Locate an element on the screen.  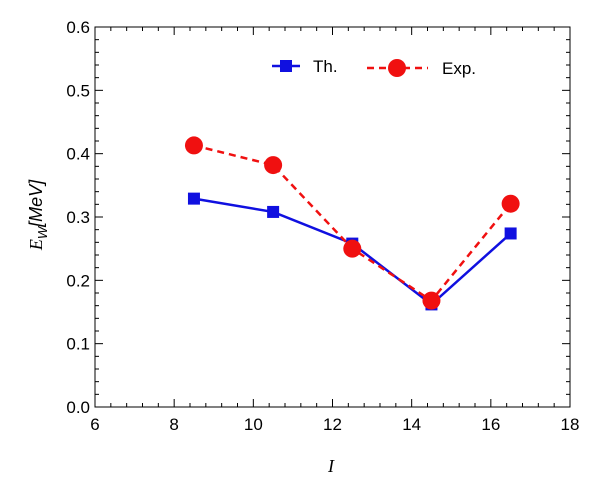
y-axis-title-sub: W is located at coordinates (42, 232).